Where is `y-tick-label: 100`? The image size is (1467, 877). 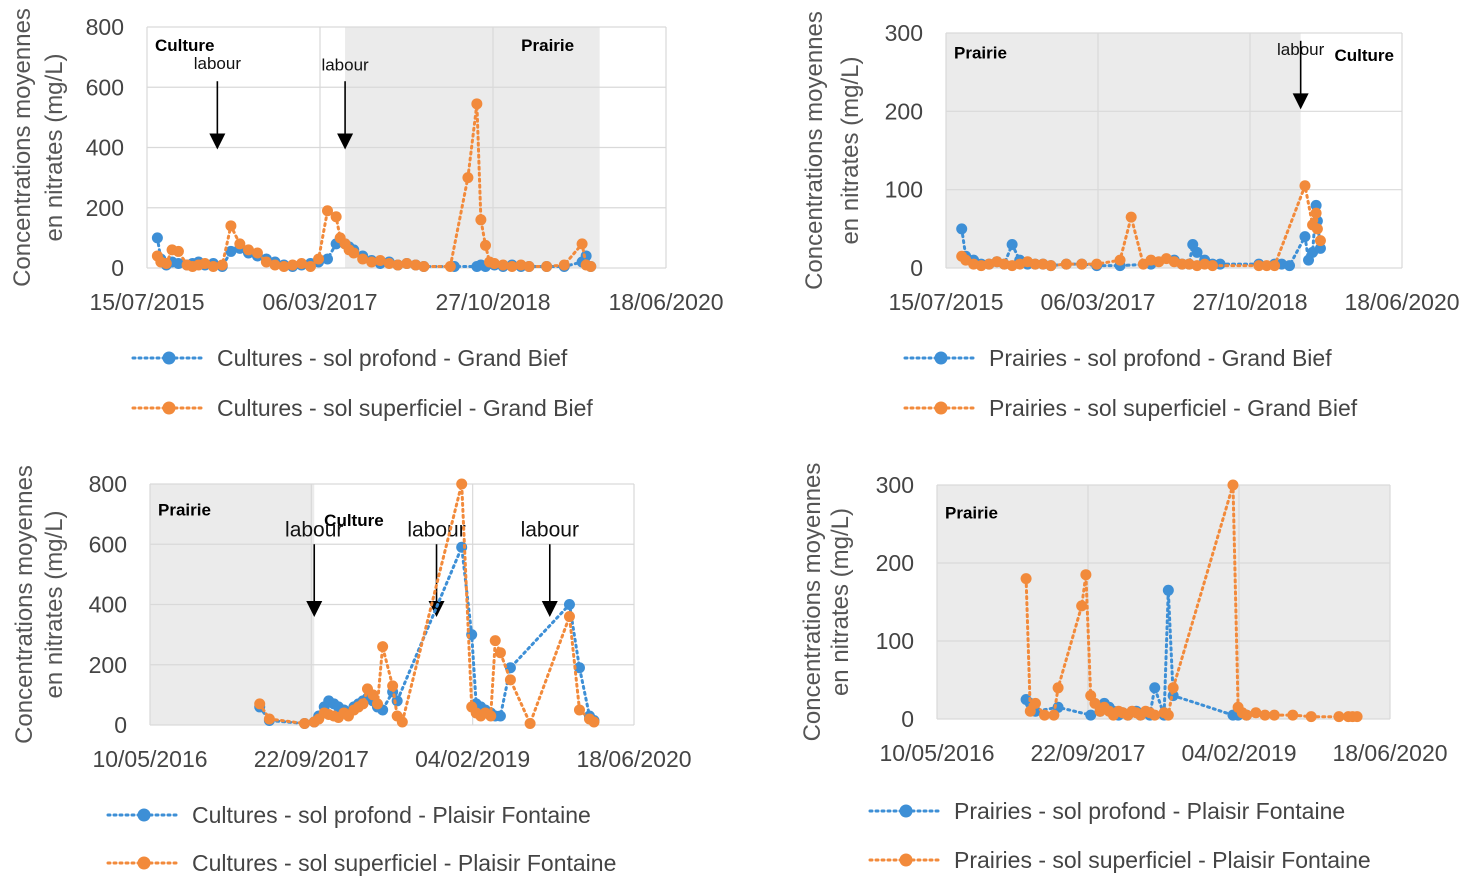 y-tick-label: 100 is located at coordinates (895, 641).